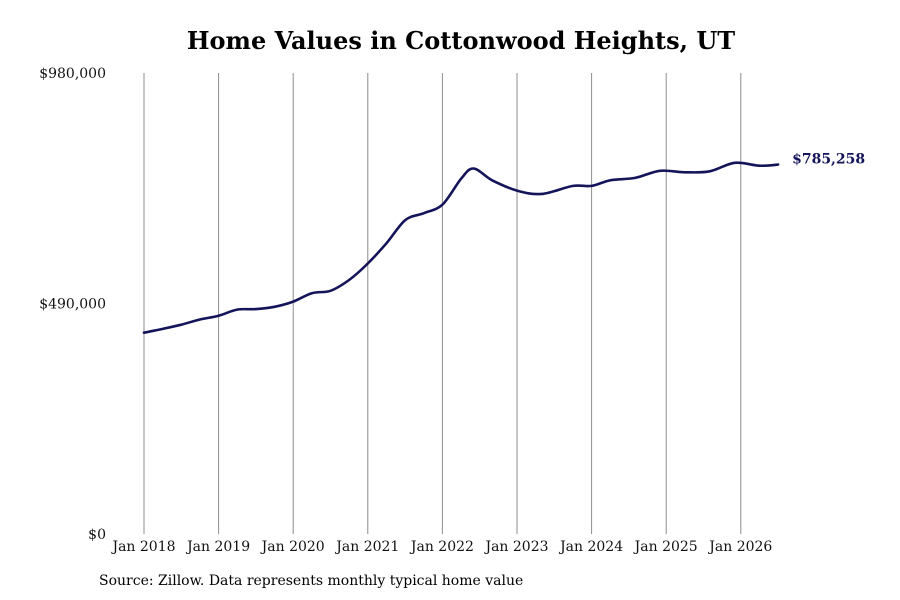 The width and height of the screenshot is (900, 600). I want to click on x-tick-label: Jan 2026, so click(739, 547).